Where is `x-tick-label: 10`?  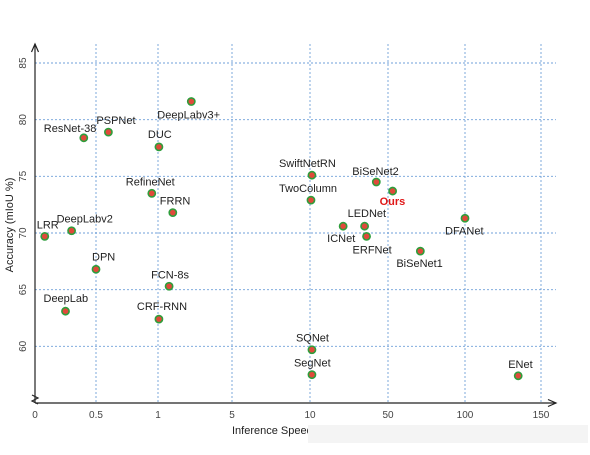 x-tick-label: 10 is located at coordinates (310, 415).